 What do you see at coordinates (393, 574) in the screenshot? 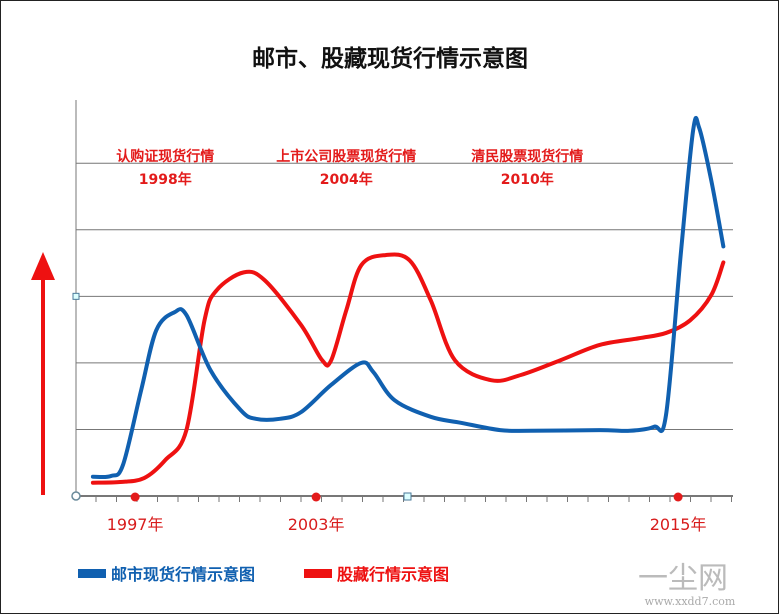
I see `legend-label: 股藏行情示意图` at bounding box center [393, 574].